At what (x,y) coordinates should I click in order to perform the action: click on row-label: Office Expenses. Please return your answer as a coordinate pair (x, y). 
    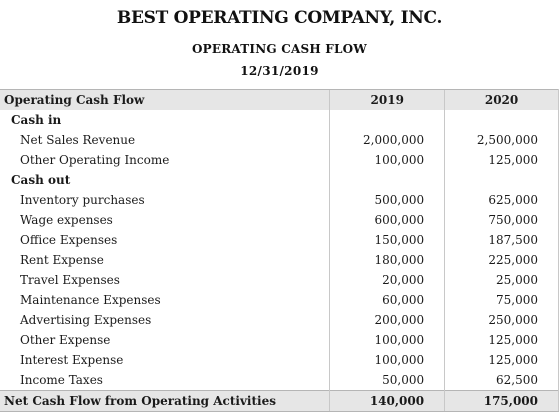
    Looking at the image, I should click on (69, 239).